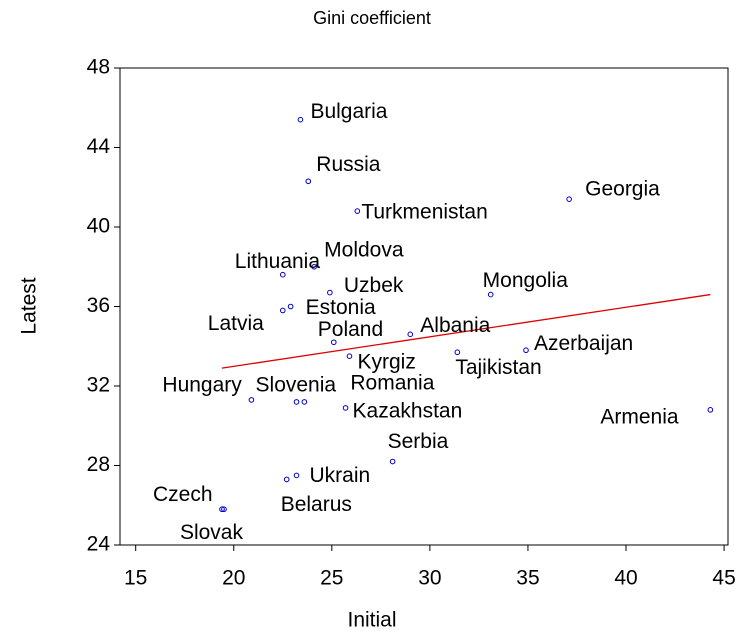  What do you see at coordinates (348, 111) in the screenshot?
I see `point-label: Bulgaria` at bounding box center [348, 111].